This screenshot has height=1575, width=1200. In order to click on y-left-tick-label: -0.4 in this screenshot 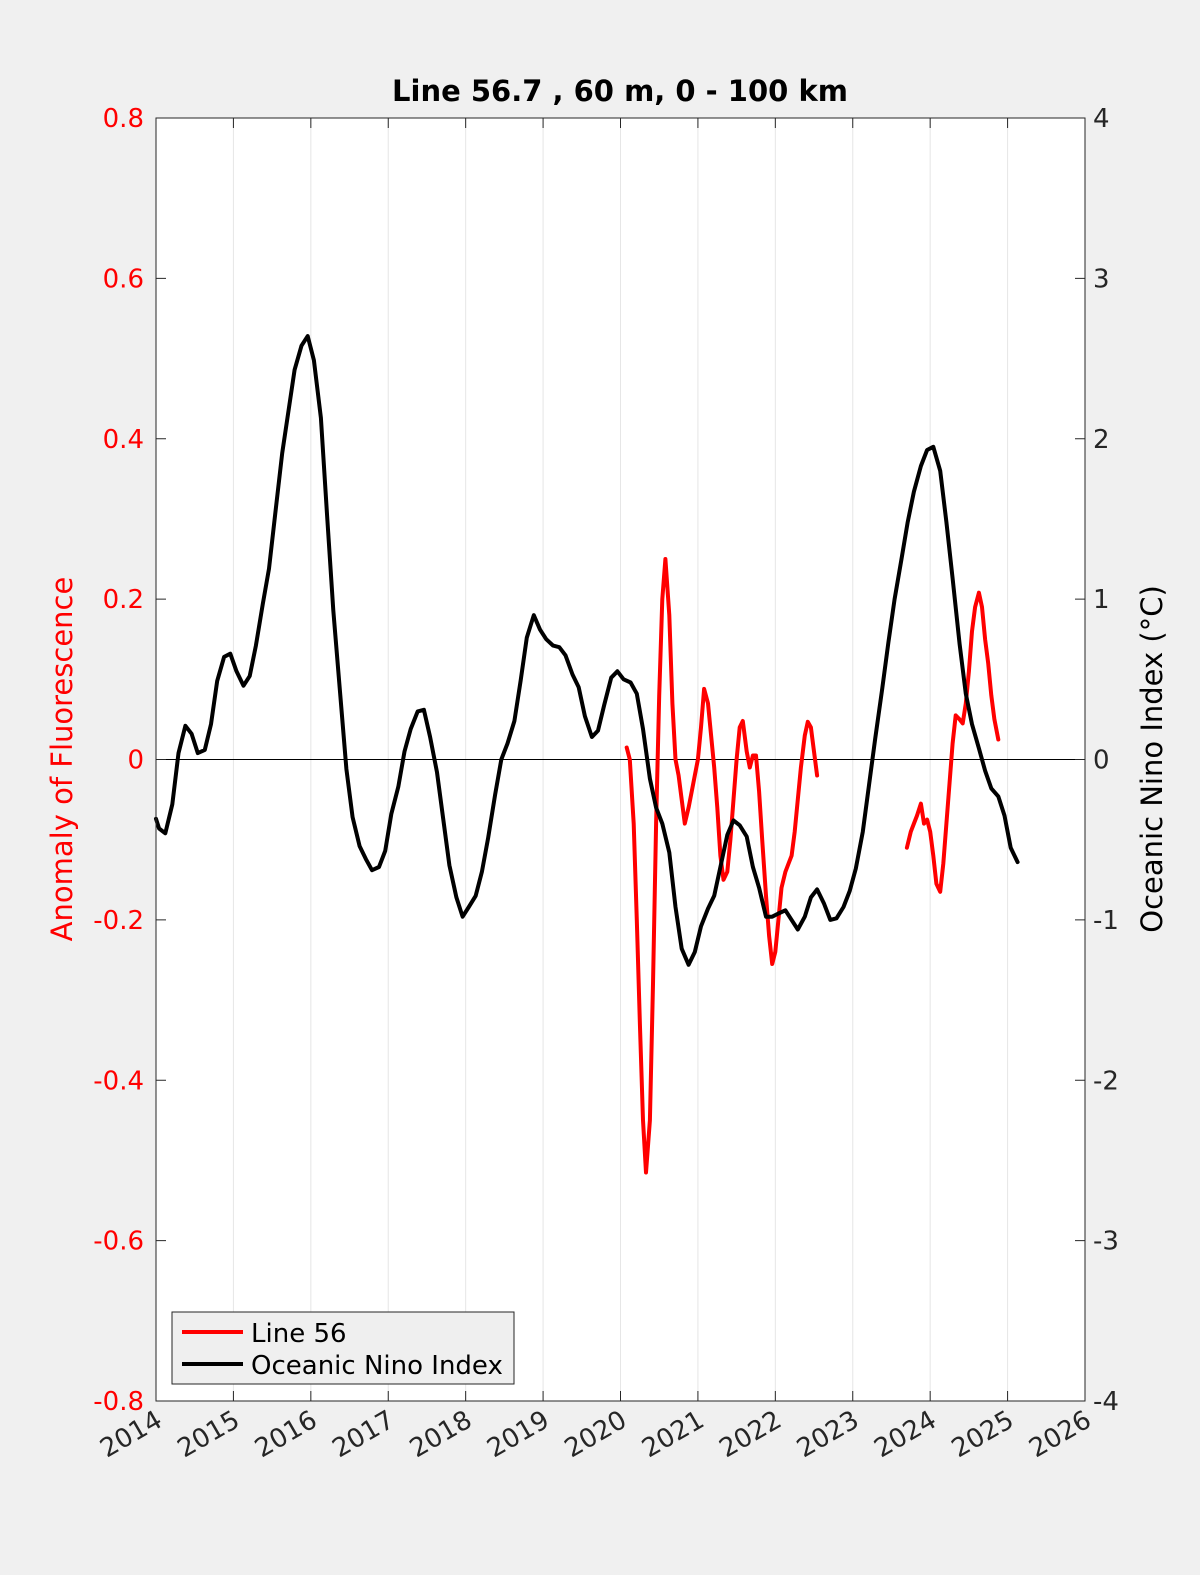, I will do `click(118, 1081)`.